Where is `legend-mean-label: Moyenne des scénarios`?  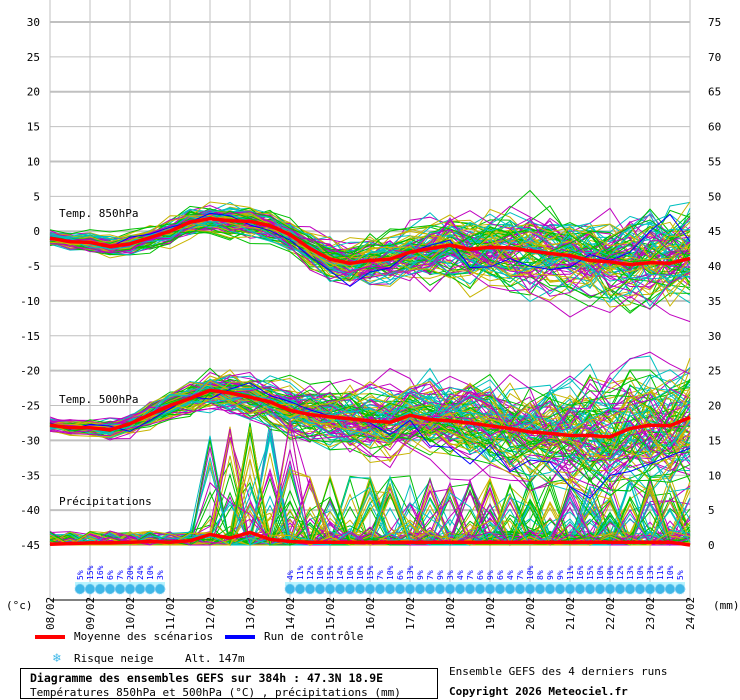 legend-mean-label: Moyenne des scénarios is located at coordinates (144, 636).